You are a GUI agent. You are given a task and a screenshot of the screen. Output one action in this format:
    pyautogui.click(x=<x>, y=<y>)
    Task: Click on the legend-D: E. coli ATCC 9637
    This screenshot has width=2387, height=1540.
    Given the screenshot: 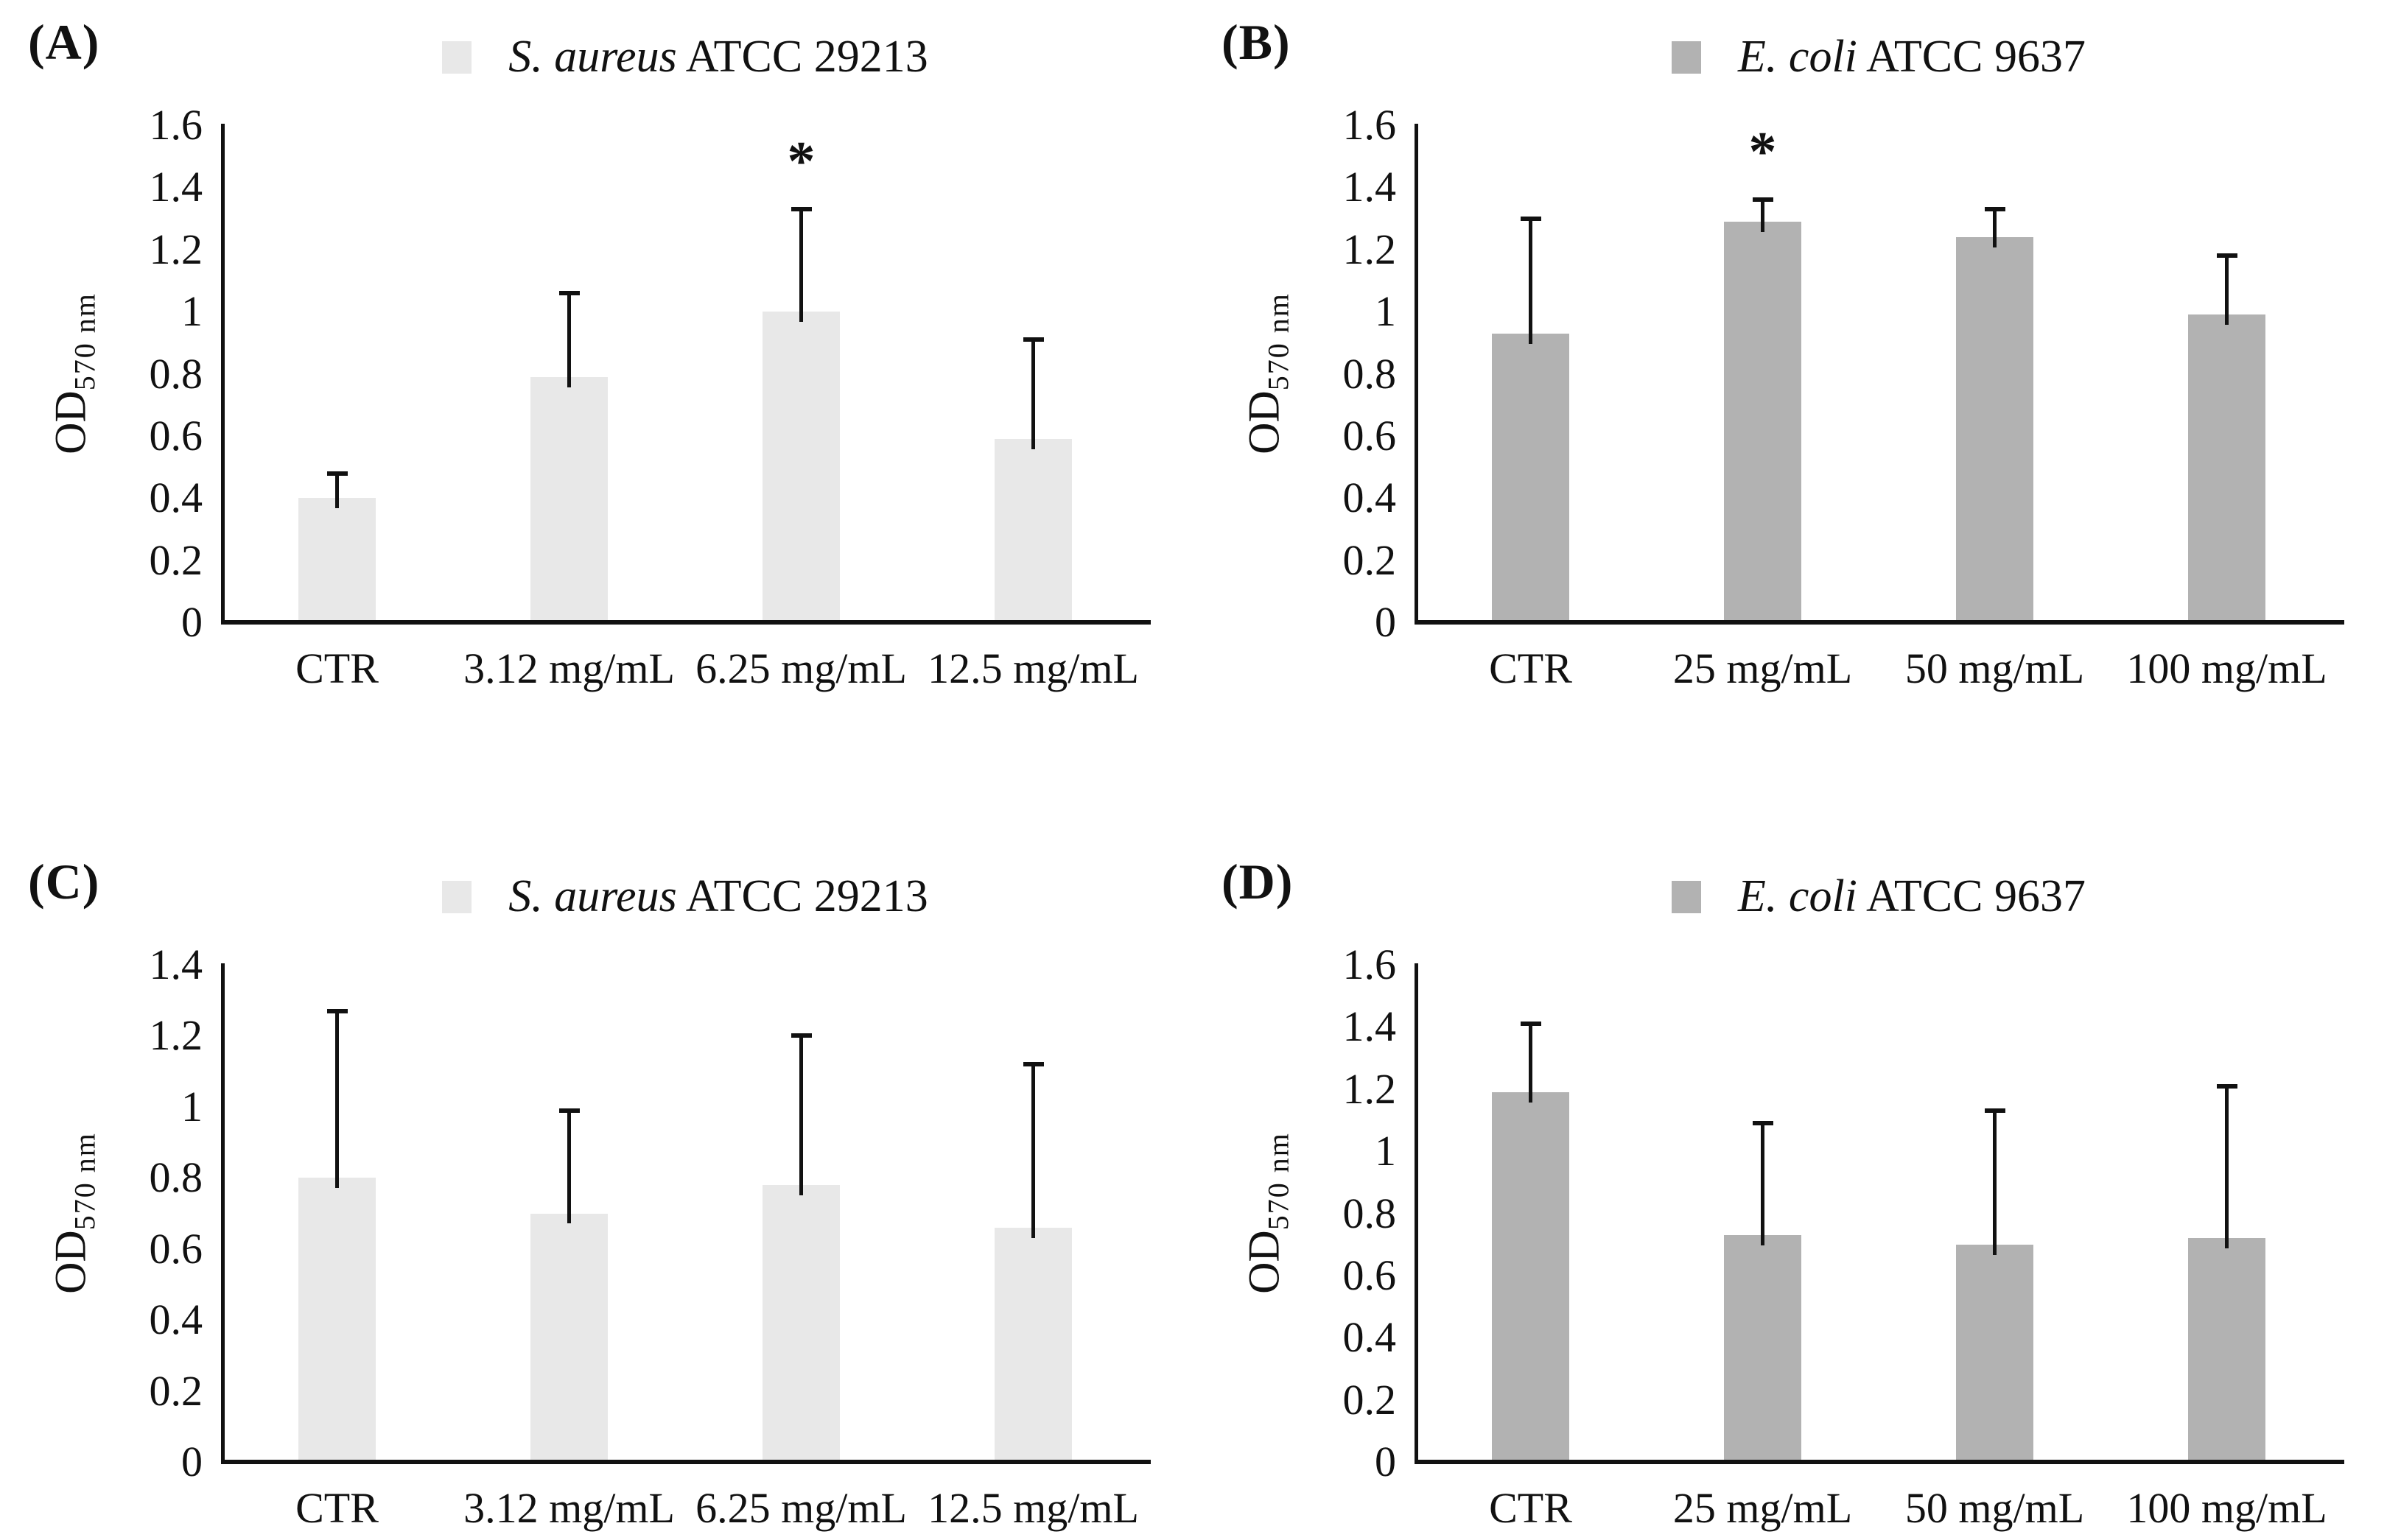 What is the action you would take?
    pyautogui.click(x=1879, y=897)
    